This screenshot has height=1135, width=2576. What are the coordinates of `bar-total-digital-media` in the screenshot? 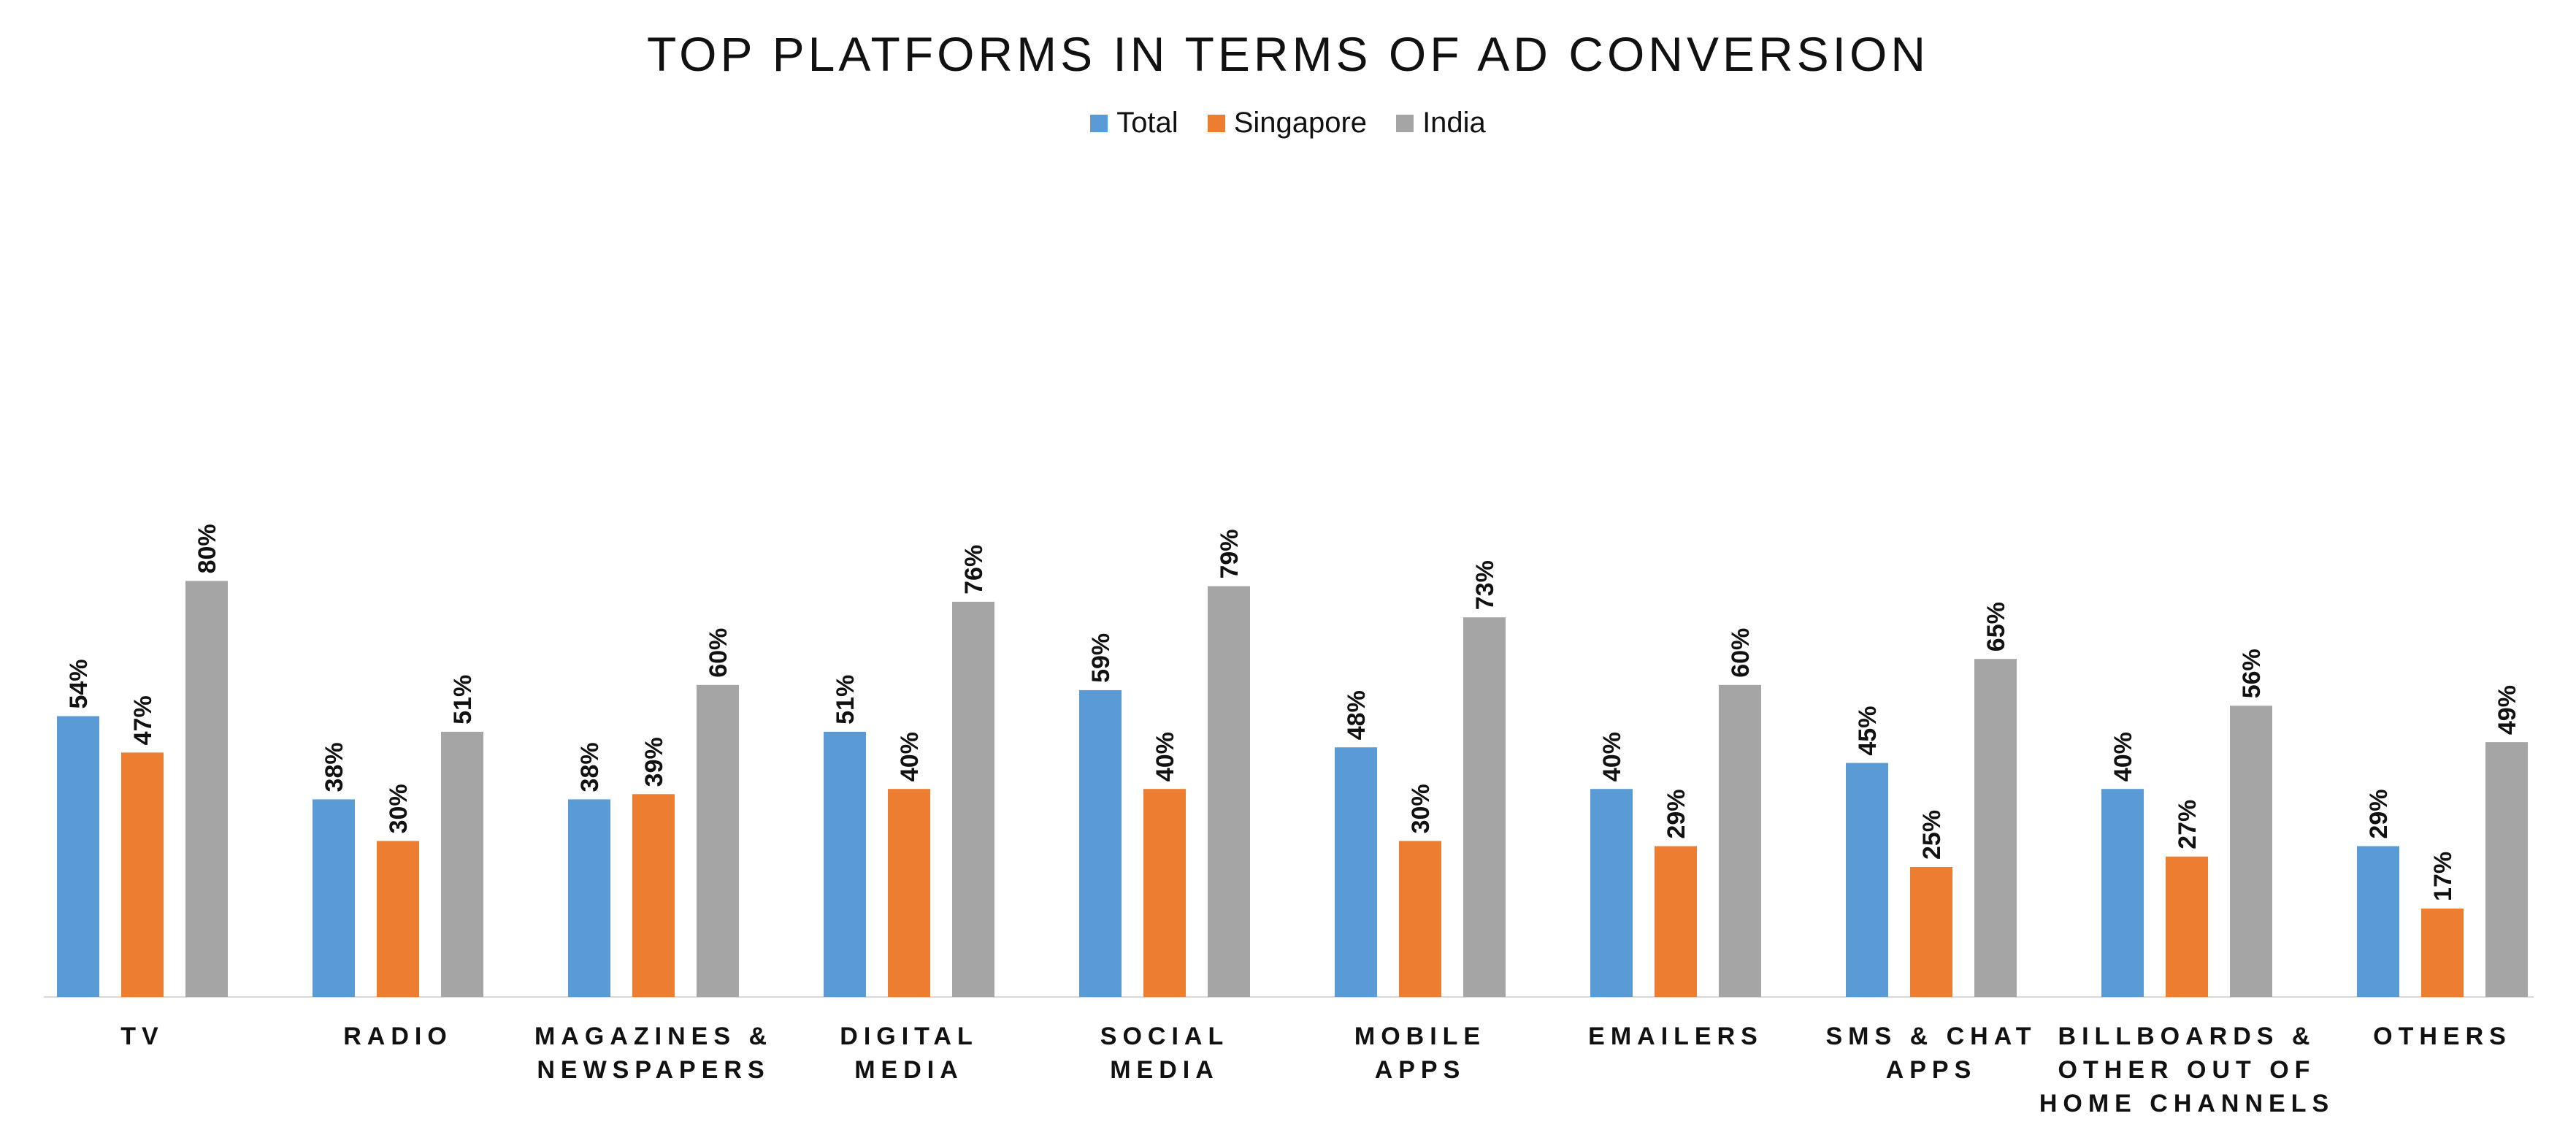 It's located at (845, 864).